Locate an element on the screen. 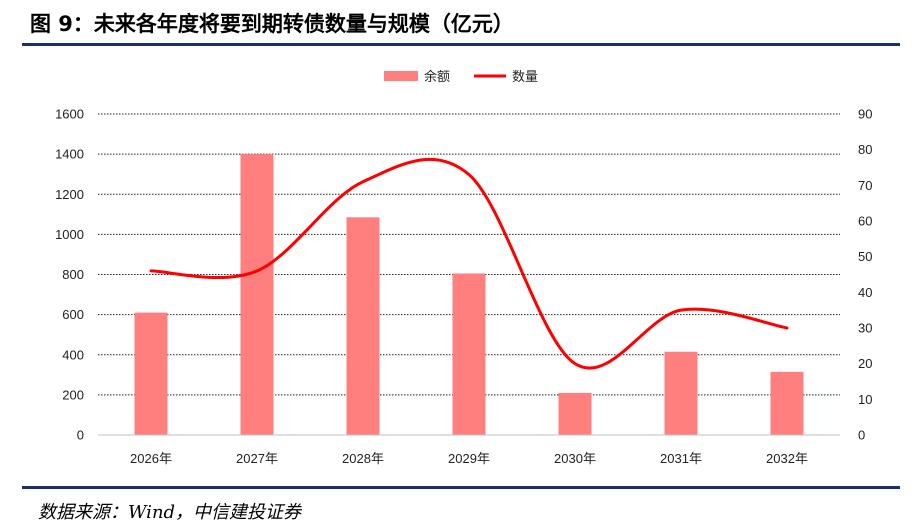 The height and width of the screenshot is (524, 920). y-right-tick-label: 70 is located at coordinates (865, 185).